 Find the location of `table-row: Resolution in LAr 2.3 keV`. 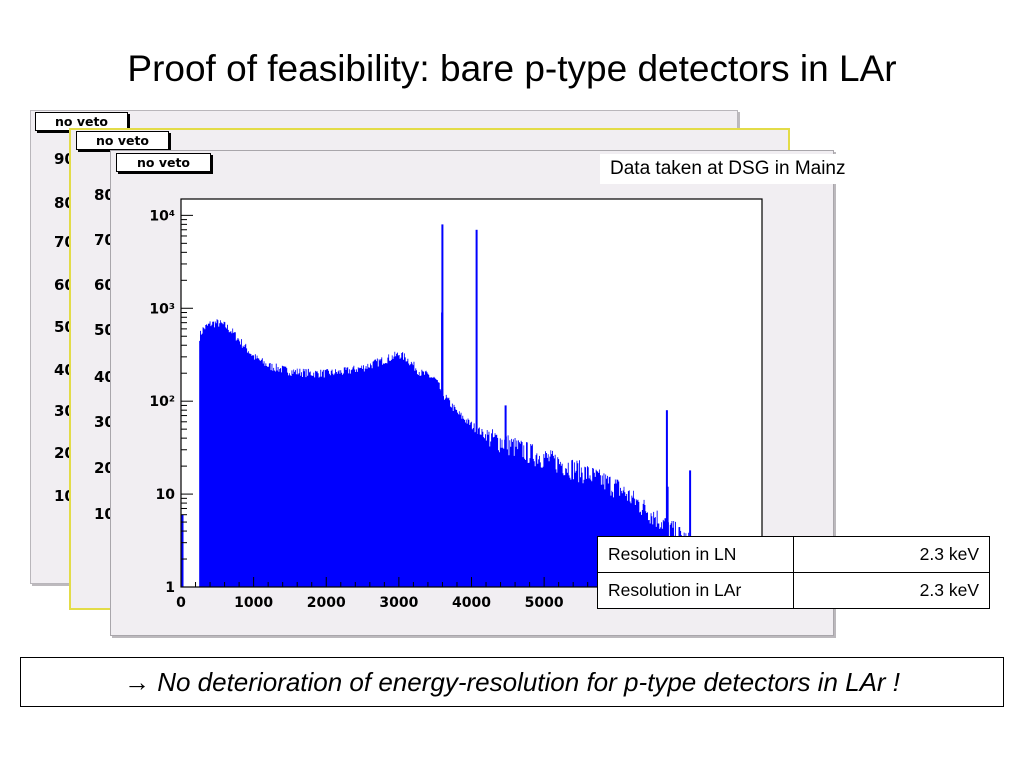

table-row: Resolution in LAr 2.3 keV is located at coordinates (793, 590).